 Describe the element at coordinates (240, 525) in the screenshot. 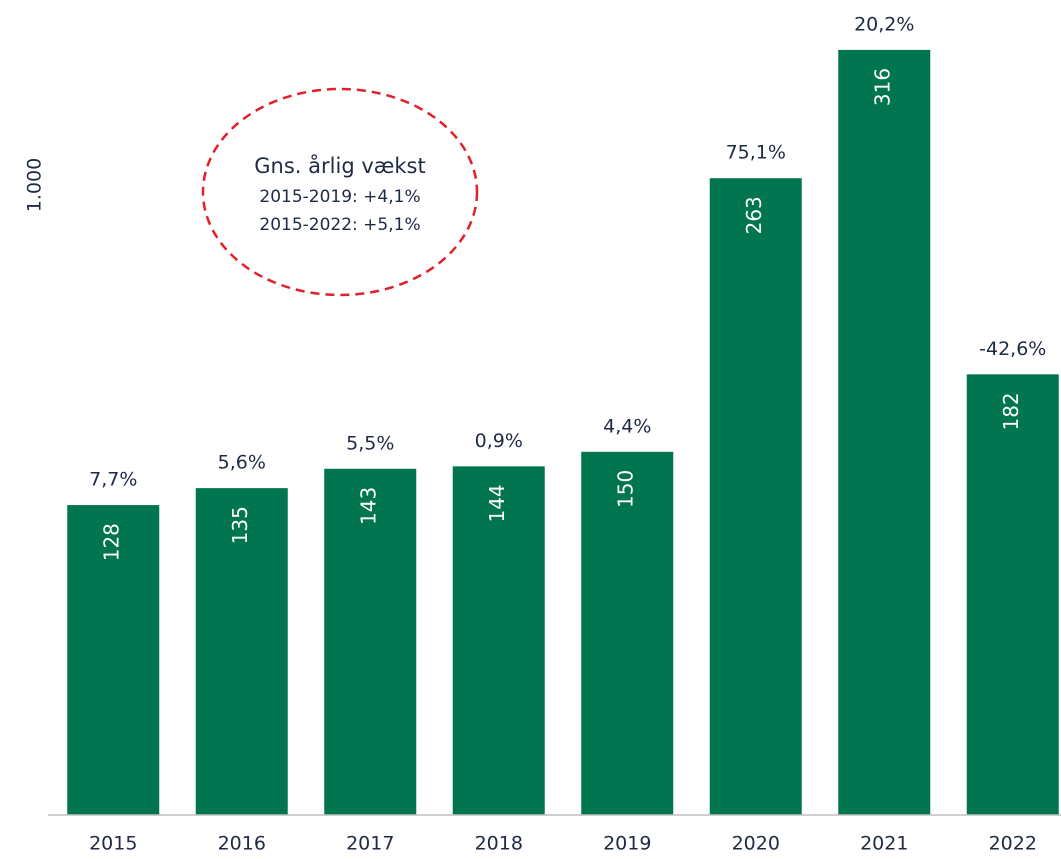

I see `value-label: 135` at that location.